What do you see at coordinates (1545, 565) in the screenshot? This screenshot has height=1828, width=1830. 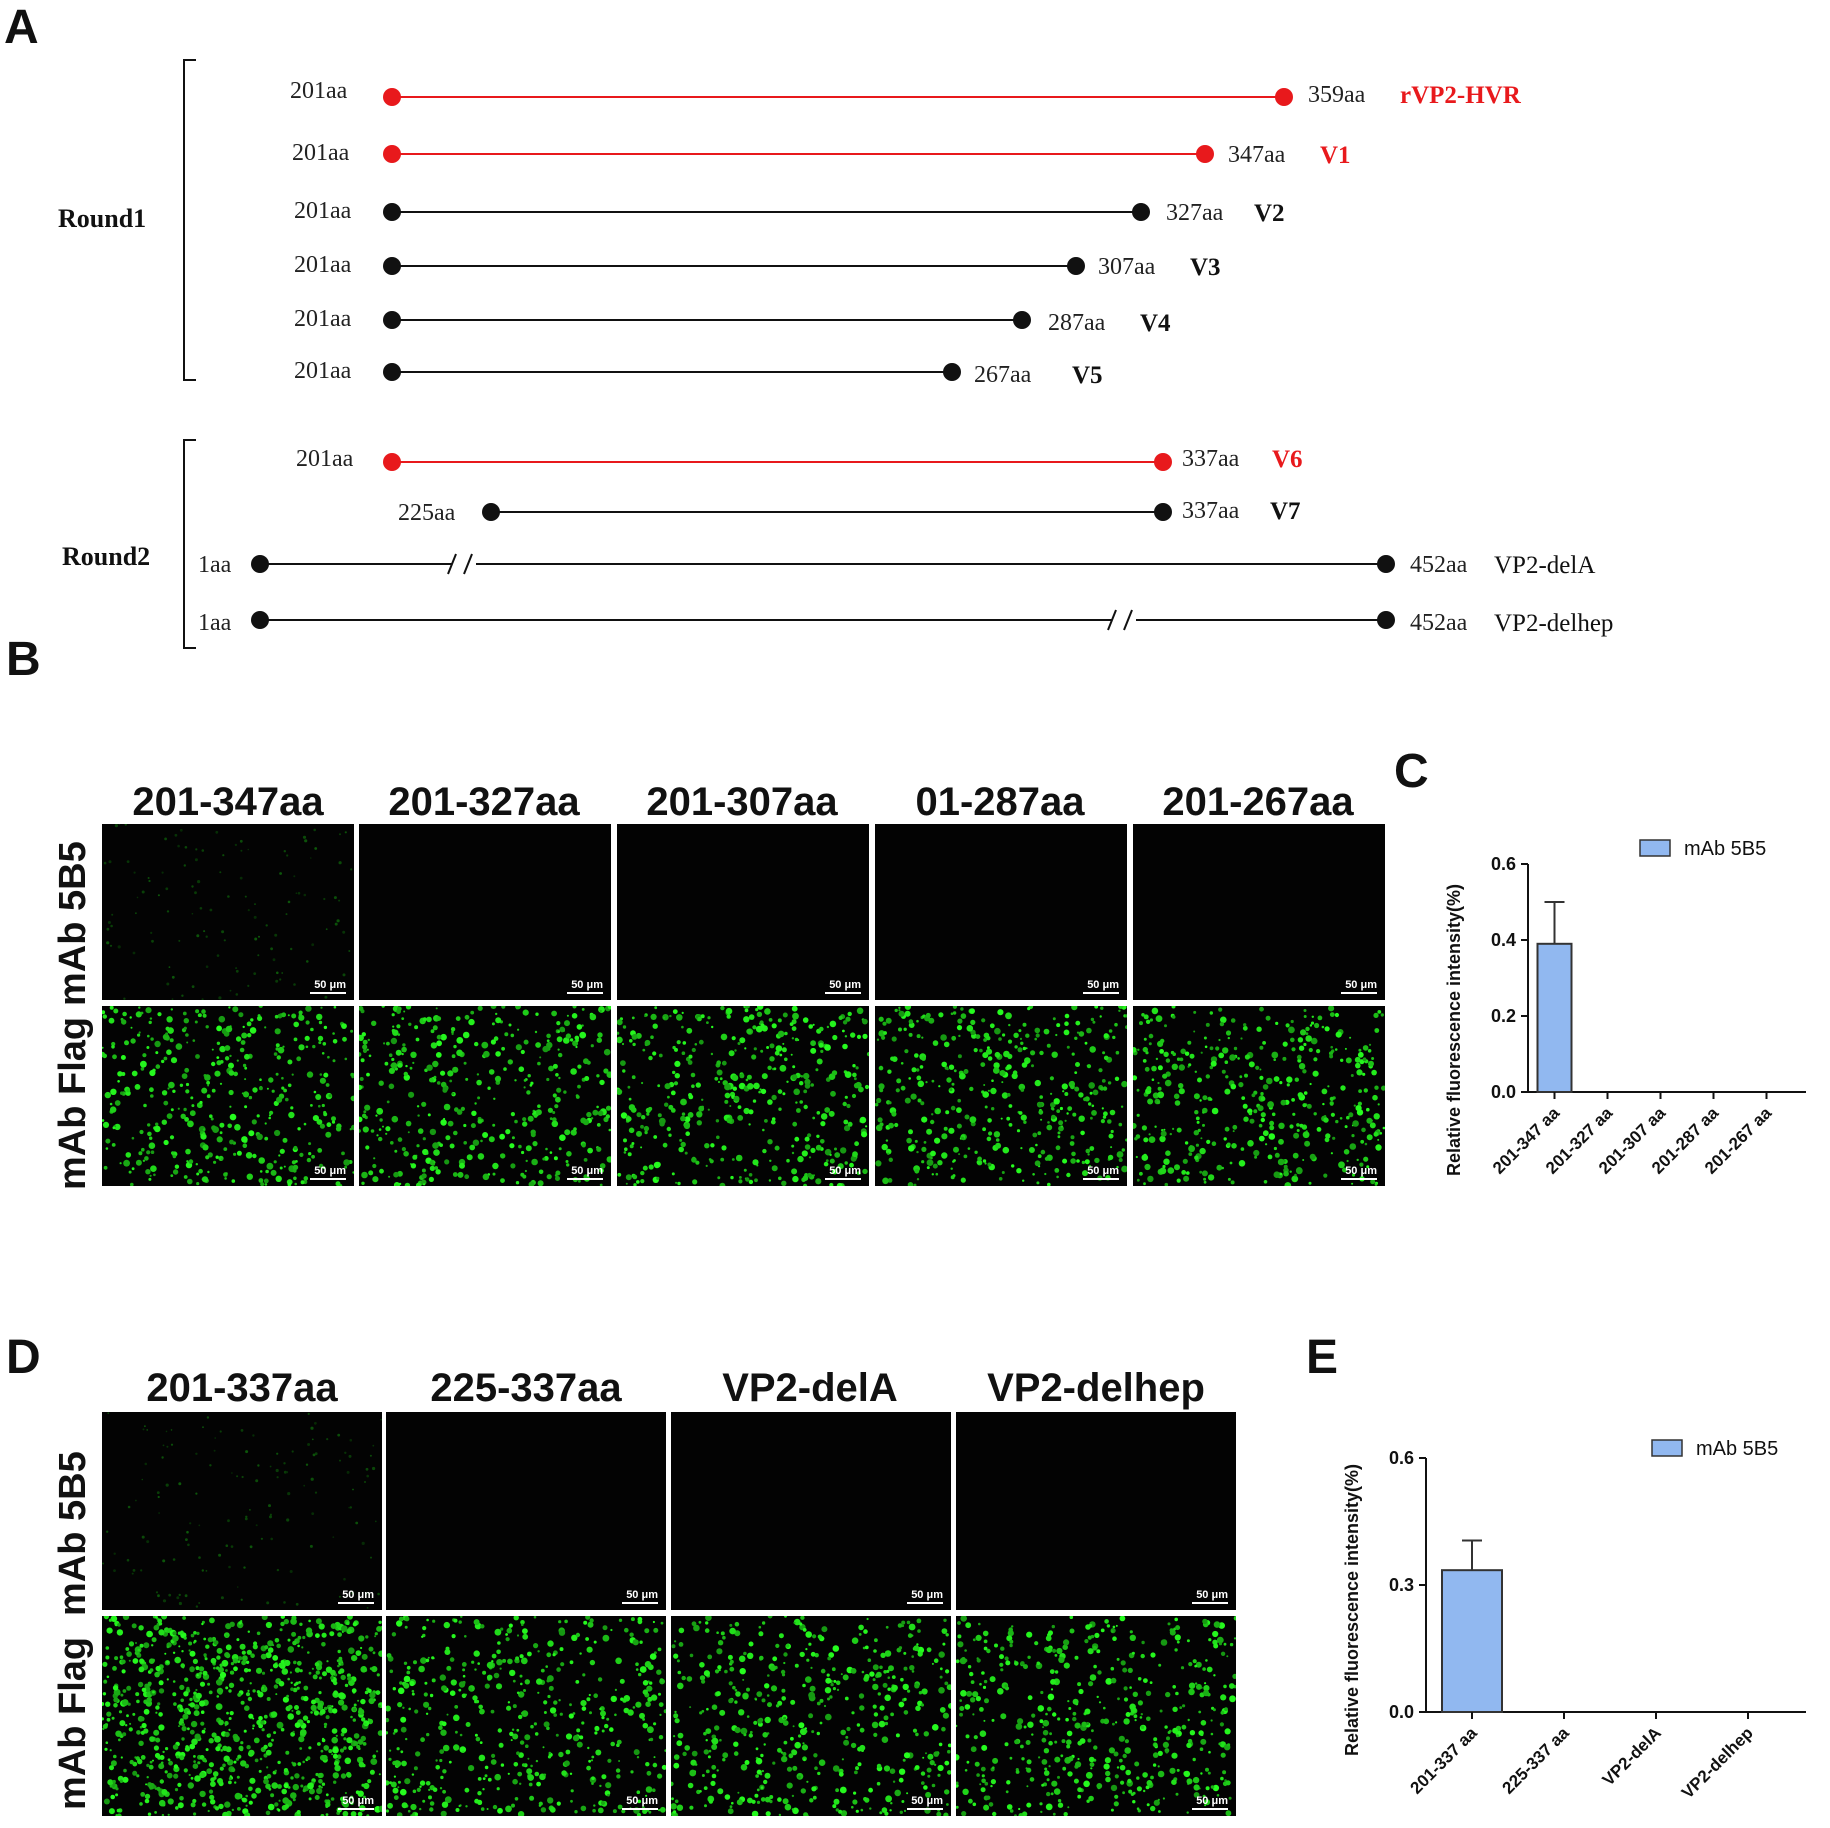 I see `construct-name: VP2-delA` at bounding box center [1545, 565].